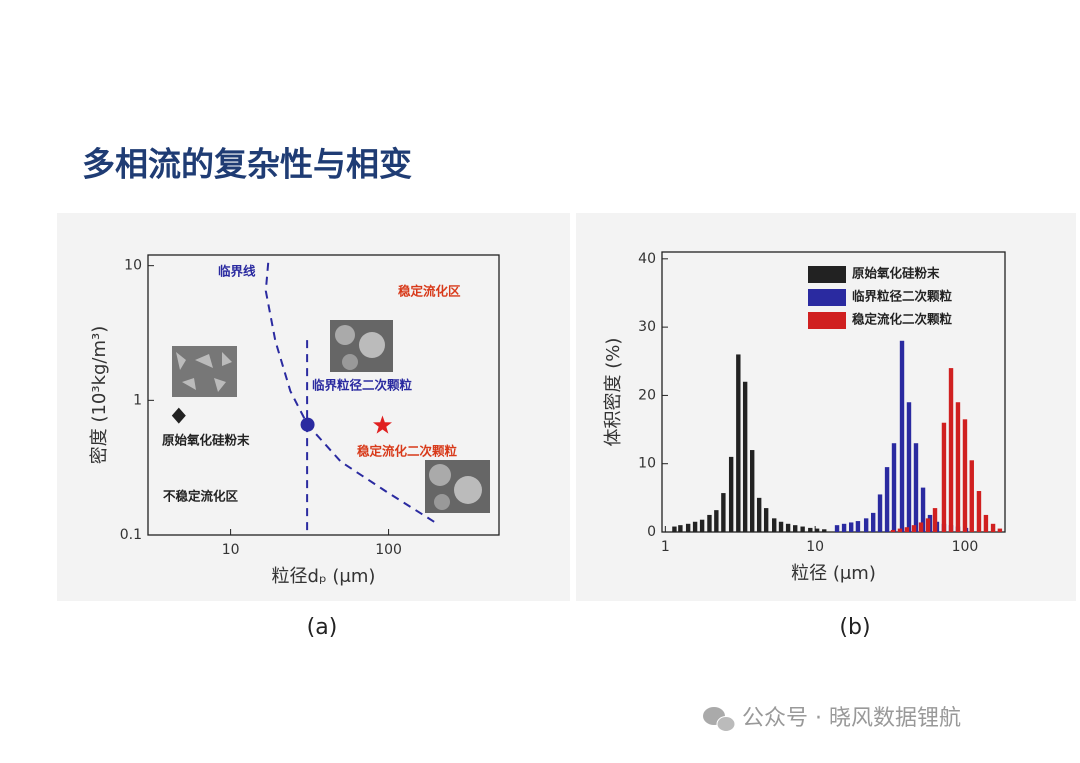 This screenshot has height=763, width=1080. Describe the element at coordinates (647, 395) in the screenshot. I see `y-tick-label: 20` at that location.